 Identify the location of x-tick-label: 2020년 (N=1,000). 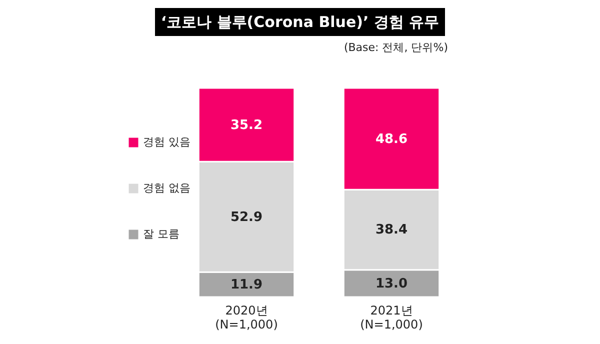
(246, 318).